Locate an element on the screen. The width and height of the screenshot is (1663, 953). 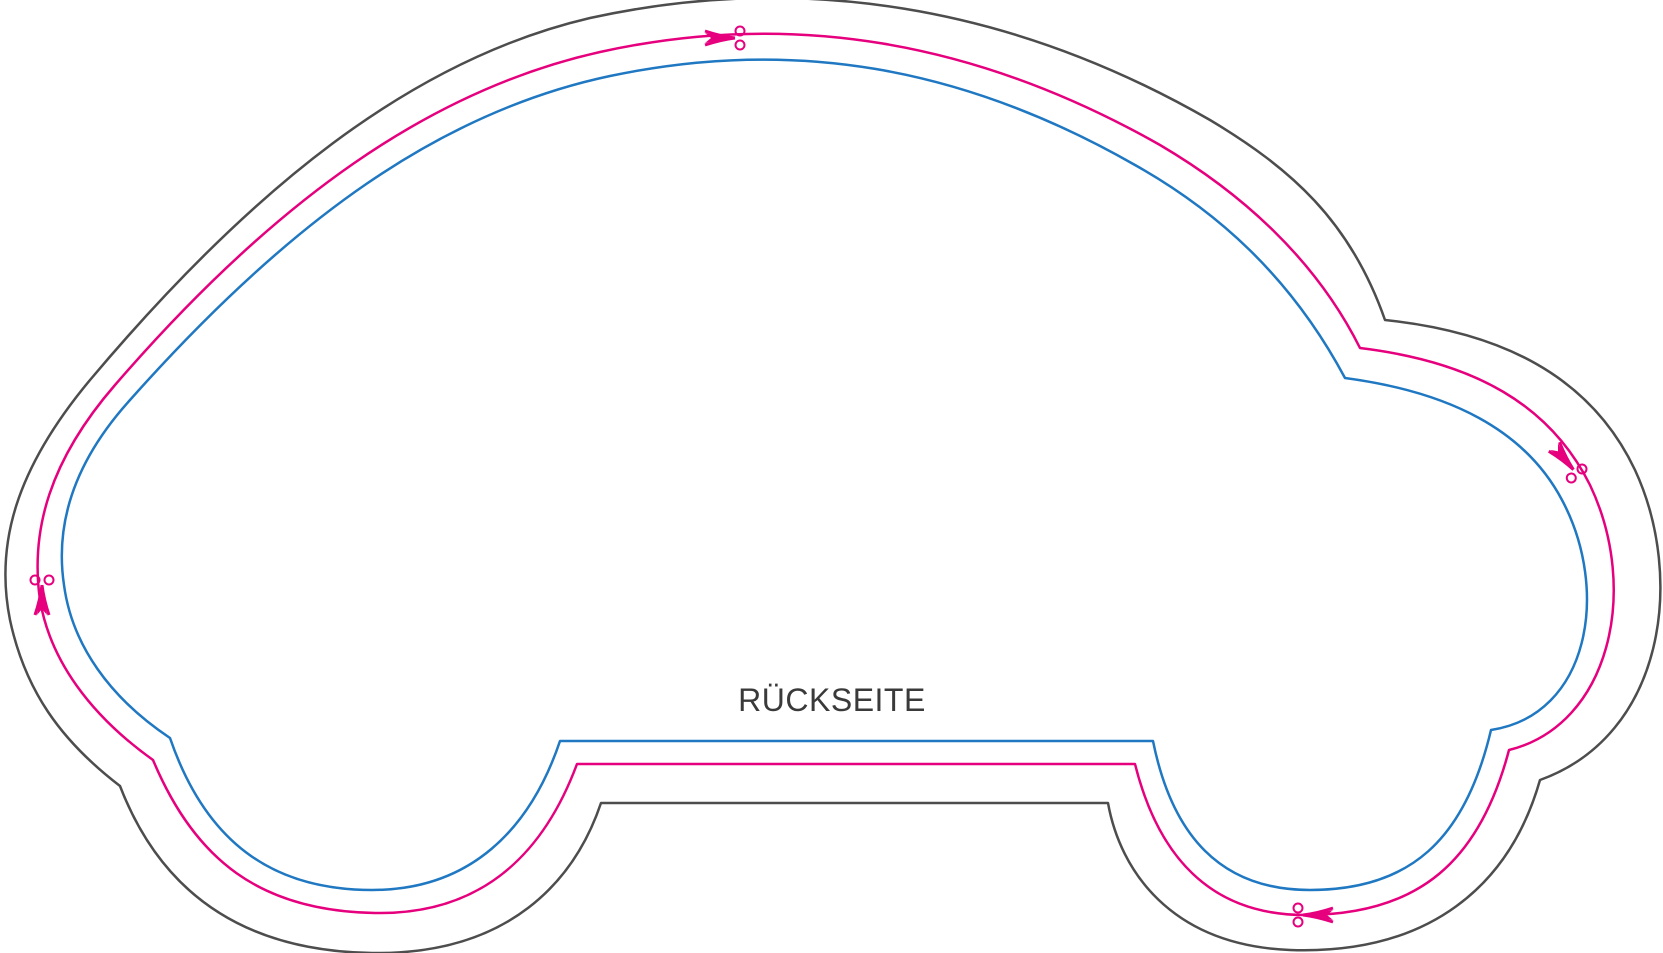
scissors-icon-bottom-right is located at coordinates (1313, 915).